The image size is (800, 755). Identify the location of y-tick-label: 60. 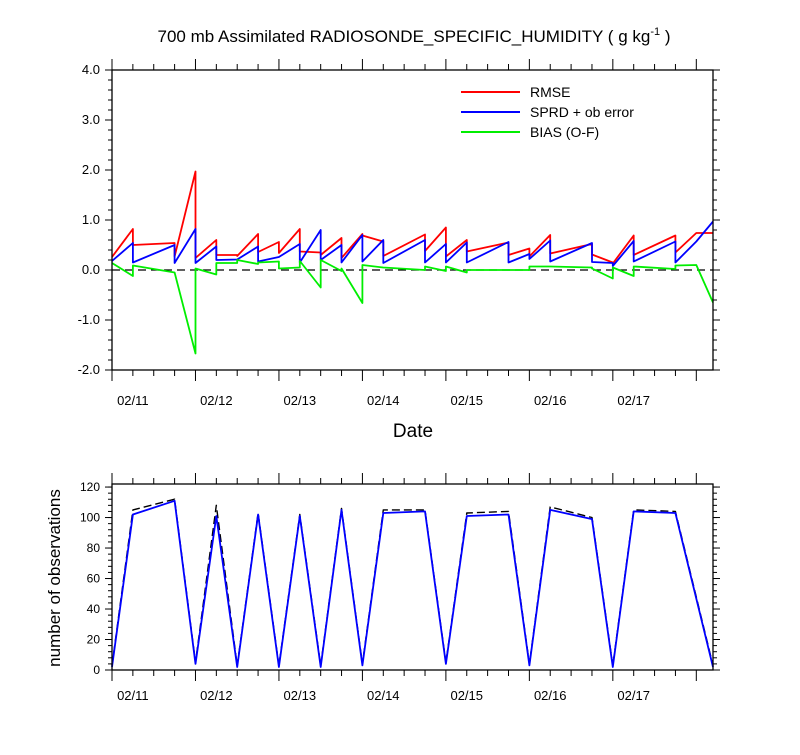
(94, 579).